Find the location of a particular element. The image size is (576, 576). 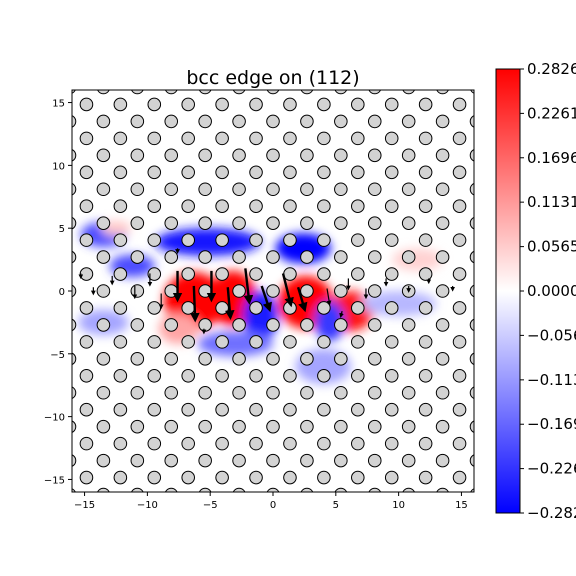

colorbar-tick-label: 0.0000 is located at coordinates (551, 291).